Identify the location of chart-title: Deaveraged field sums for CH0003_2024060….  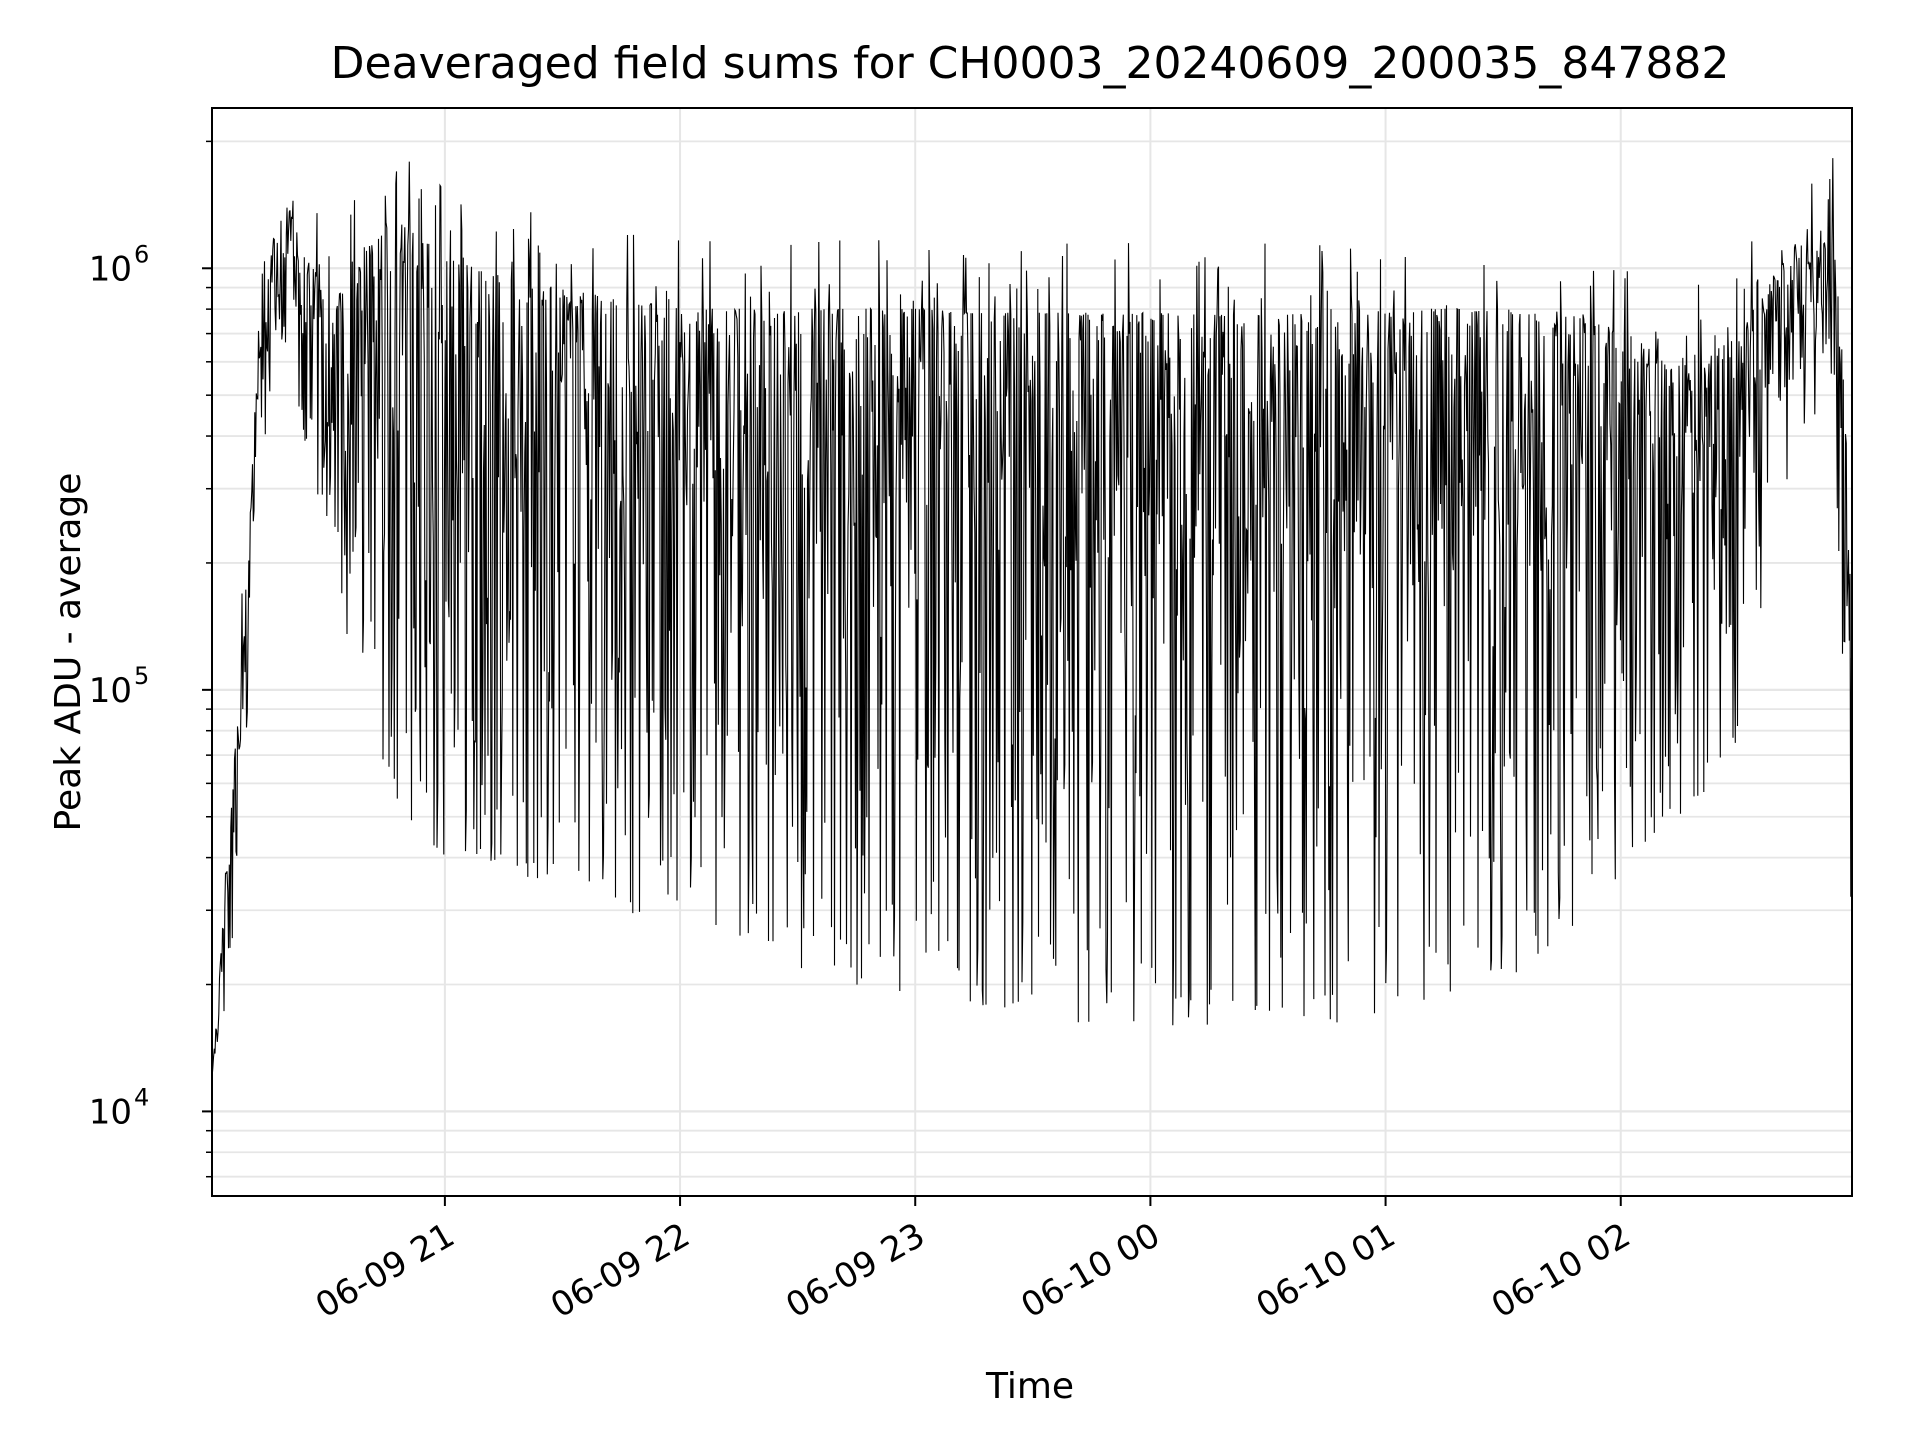
(1030, 63).